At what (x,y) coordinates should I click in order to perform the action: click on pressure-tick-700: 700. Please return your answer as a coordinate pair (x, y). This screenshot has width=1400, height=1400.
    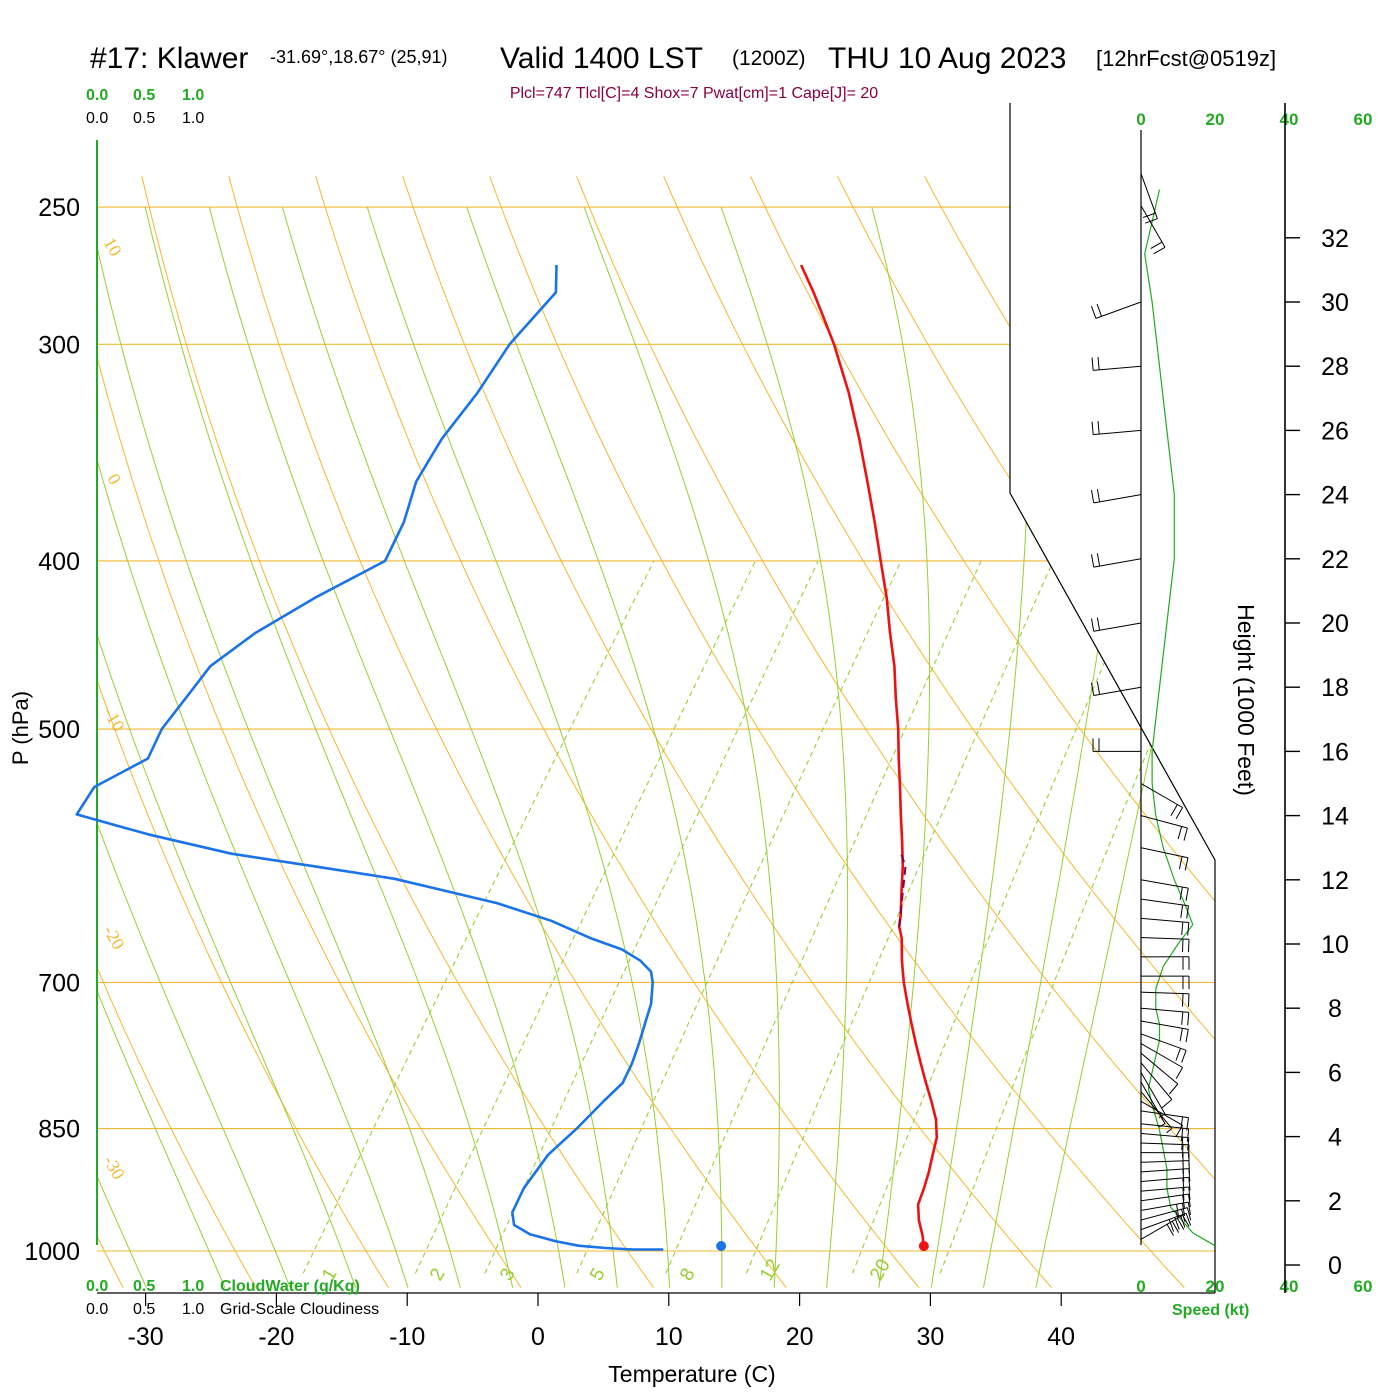
    Looking at the image, I should click on (59, 983).